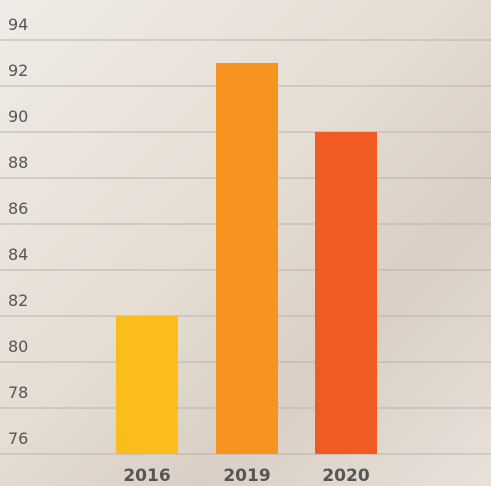 The height and width of the screenshot is (486, 491). I want to click on x-tick-label: 2016, so click(146, 476).